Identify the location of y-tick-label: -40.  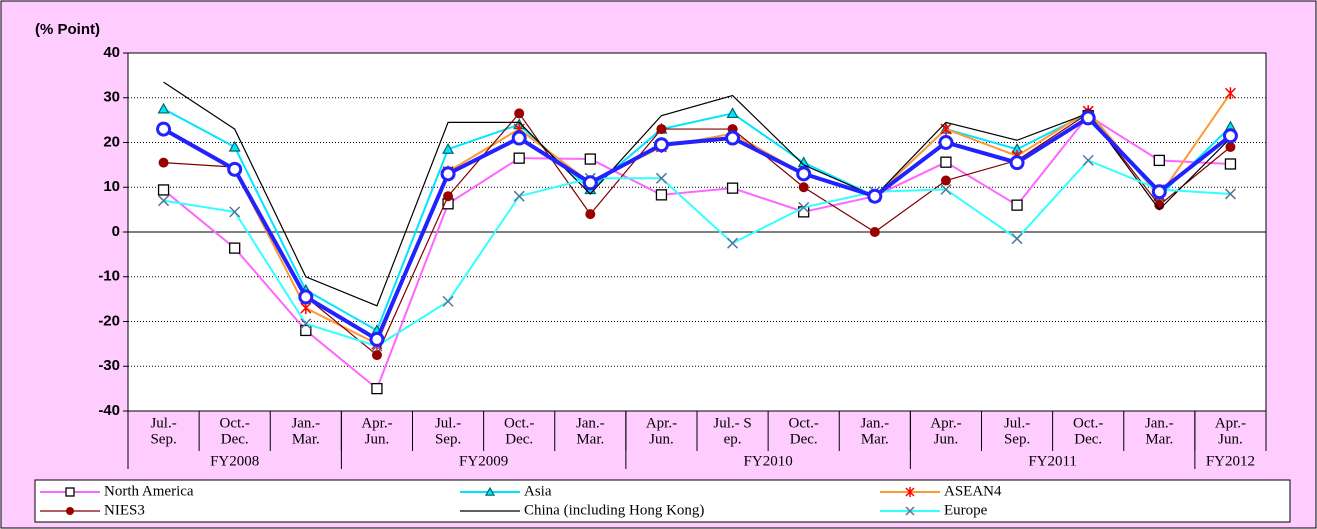
(109, 410).